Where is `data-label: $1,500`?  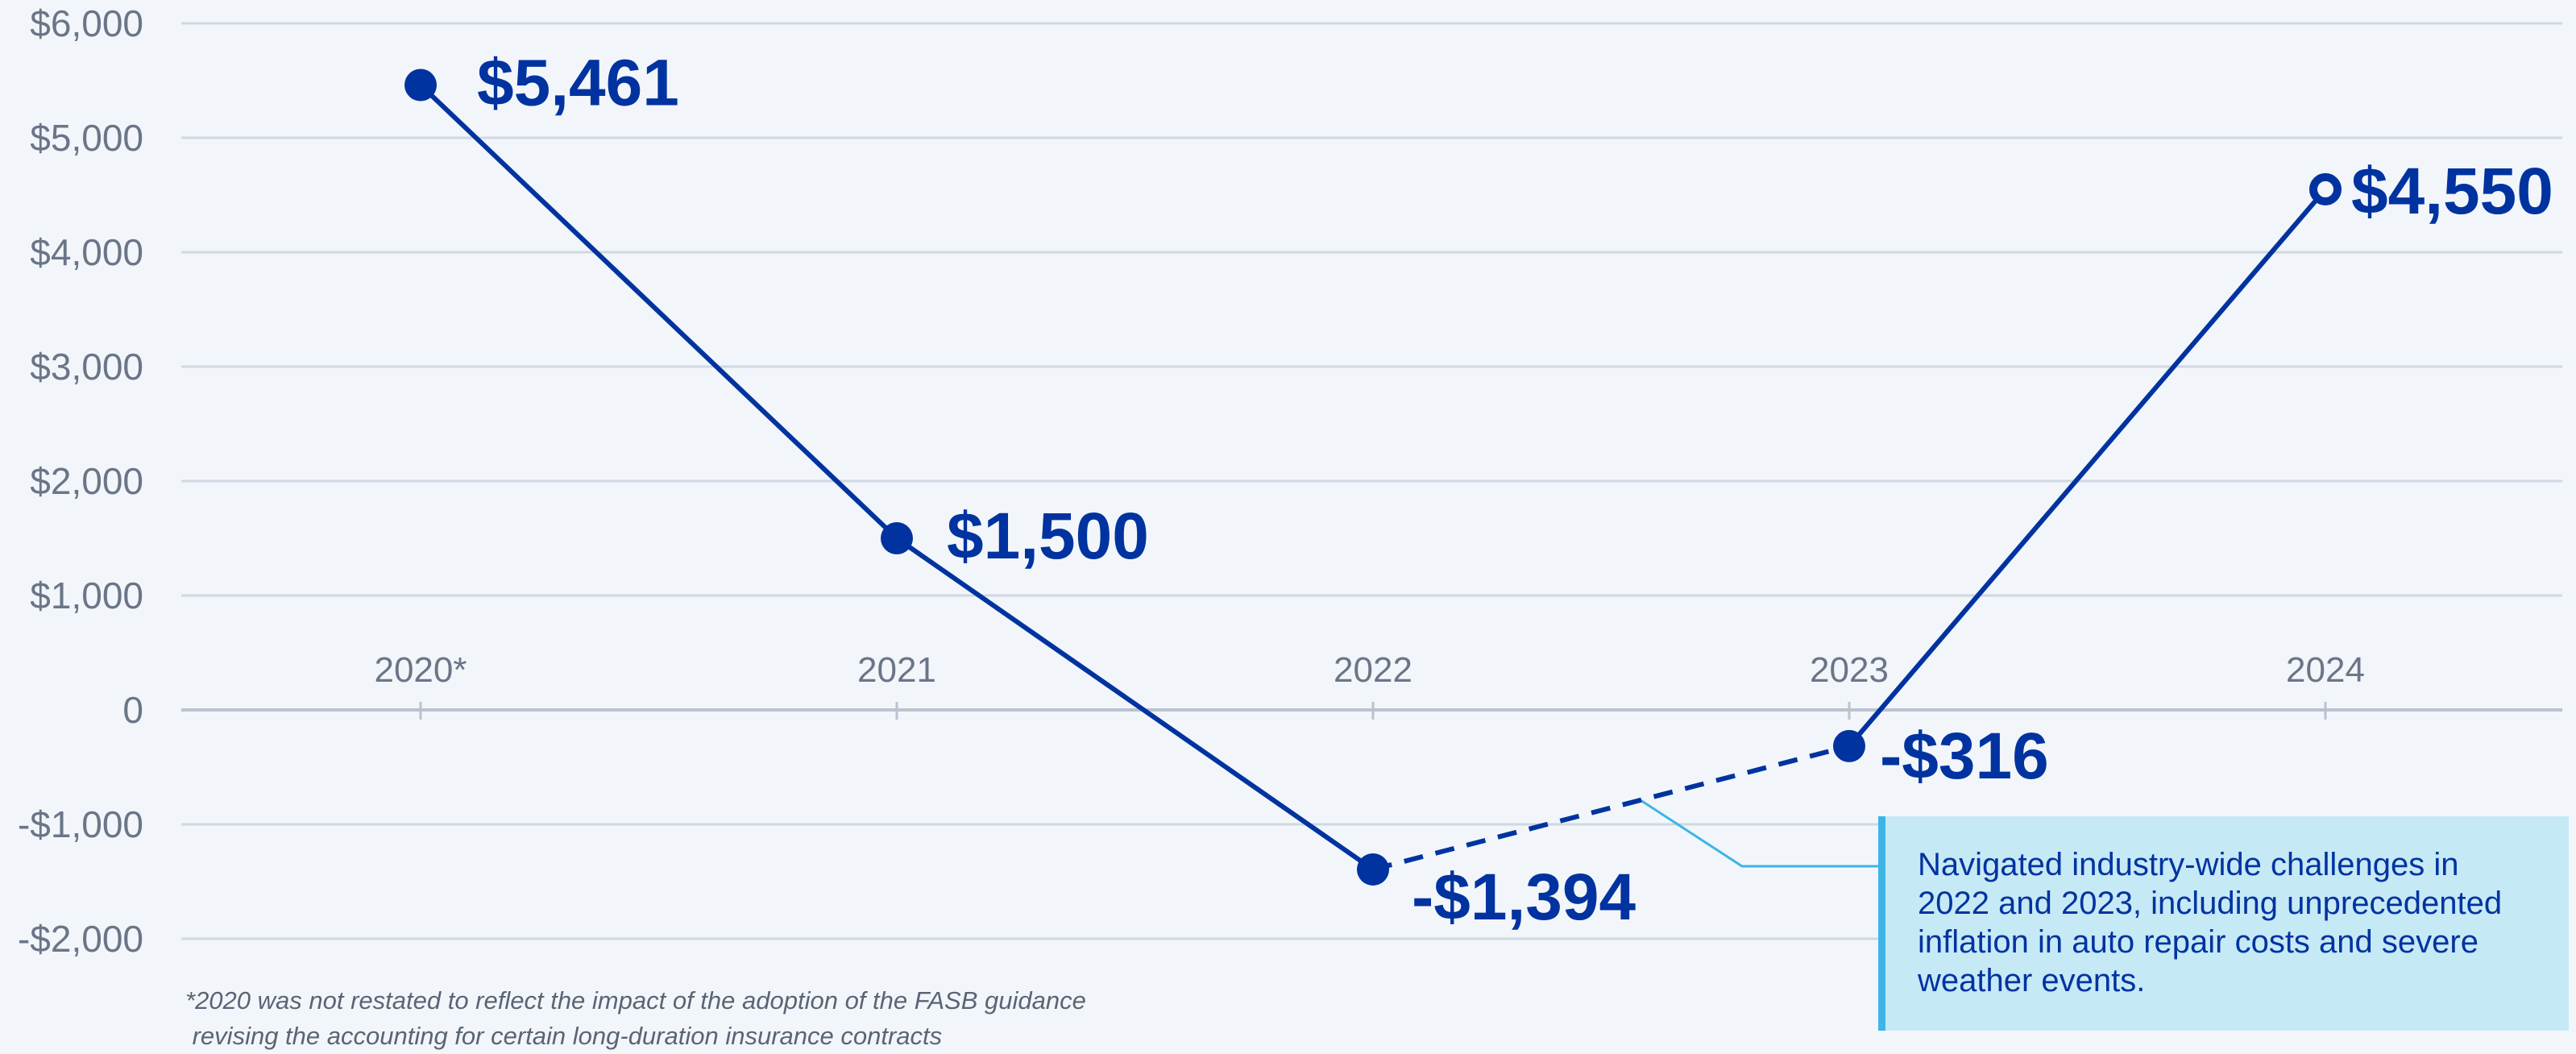 data-label: $1,500 is located at coordinates (1048, 536).